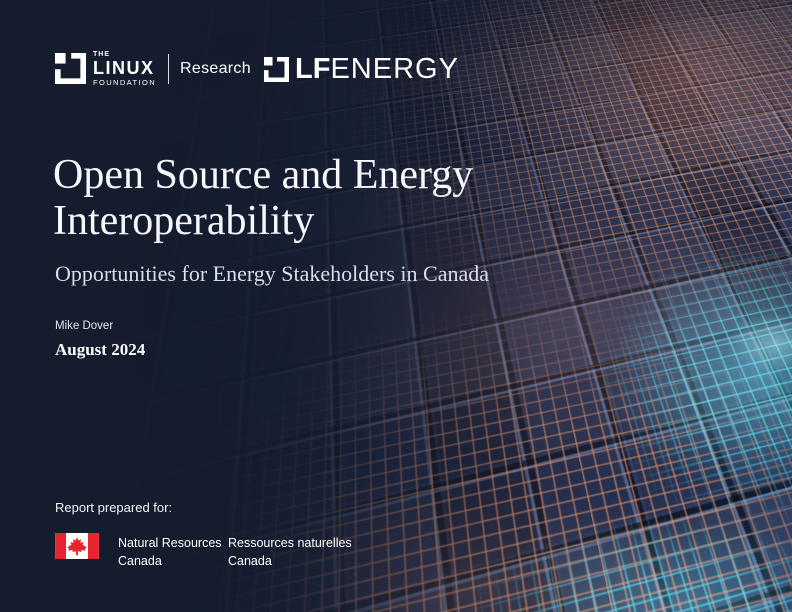  I want to click on lf-energy-wordmark: LF ENERGY, so click(377, 69).